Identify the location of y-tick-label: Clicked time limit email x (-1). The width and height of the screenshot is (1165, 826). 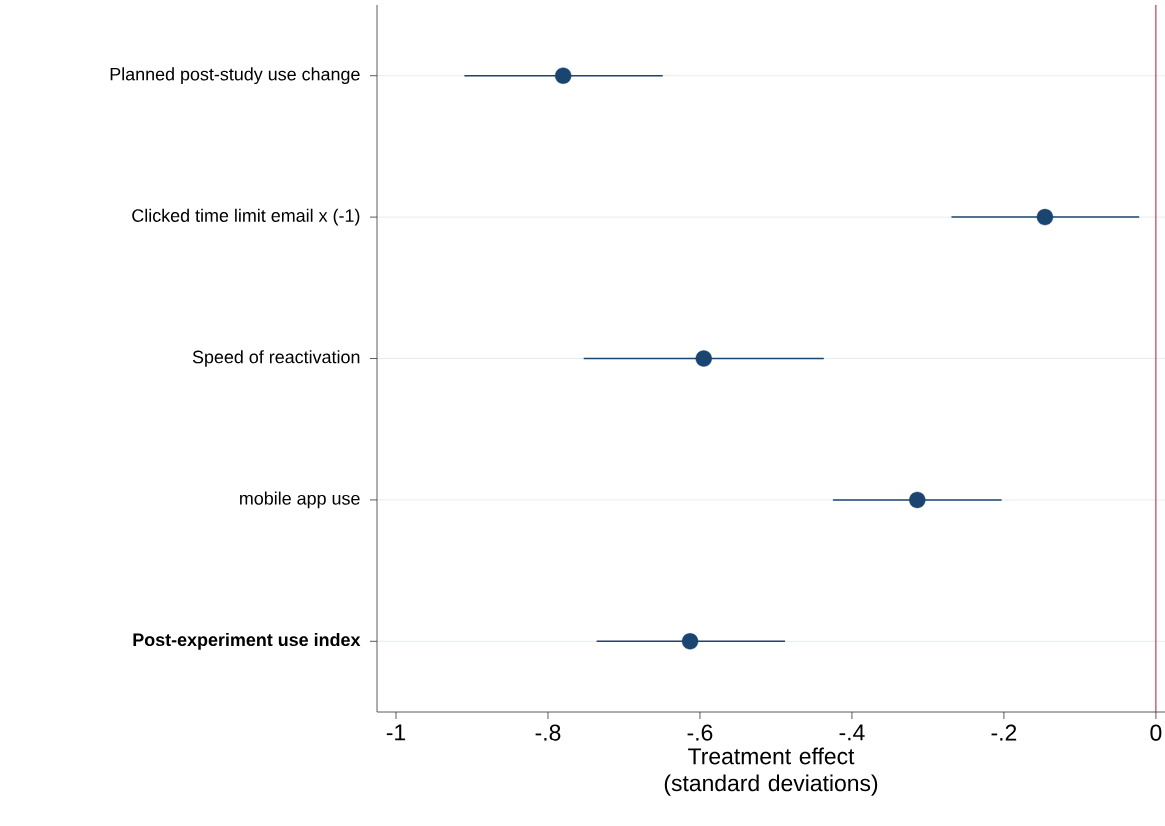
(246, 217).